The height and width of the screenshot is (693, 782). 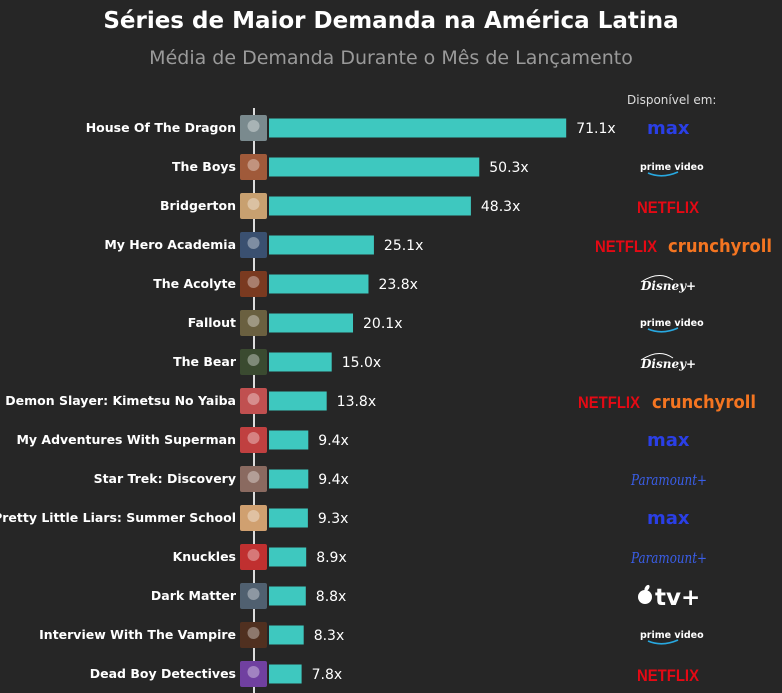 I want to click on category-label: The Bear, so click(x=205, y=361).